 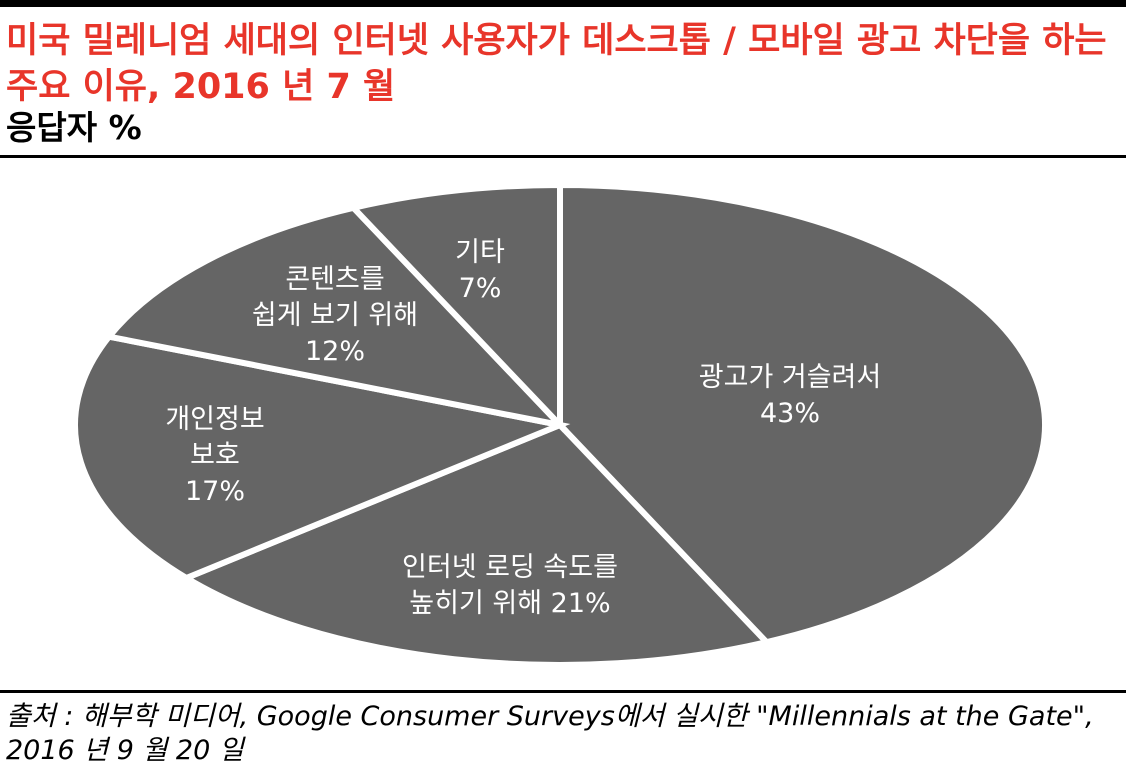 I want to click on slice-label-line: 기타, so click(x=480, y=252).